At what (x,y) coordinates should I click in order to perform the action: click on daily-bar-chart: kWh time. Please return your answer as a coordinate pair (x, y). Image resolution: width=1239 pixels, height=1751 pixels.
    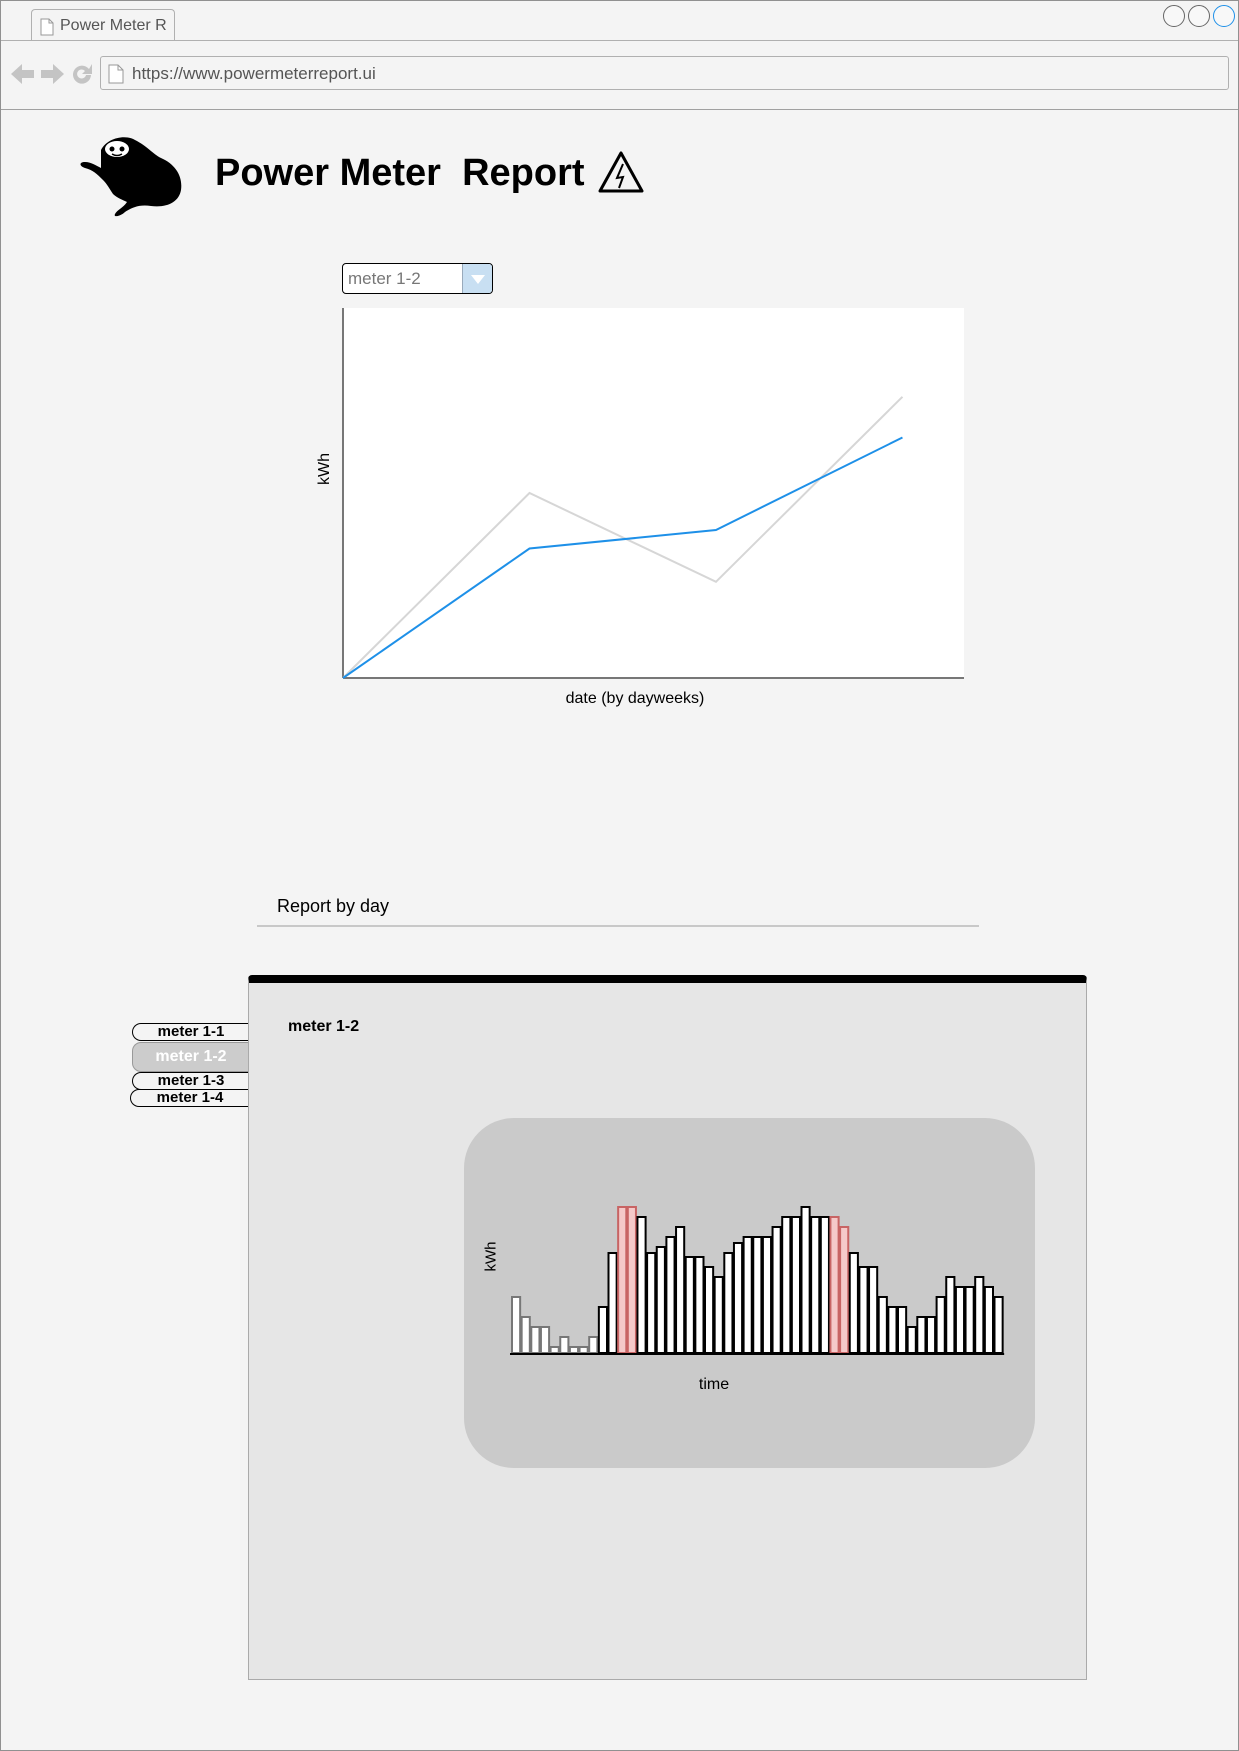
    Looking at the image, I should click on (749, 1293).